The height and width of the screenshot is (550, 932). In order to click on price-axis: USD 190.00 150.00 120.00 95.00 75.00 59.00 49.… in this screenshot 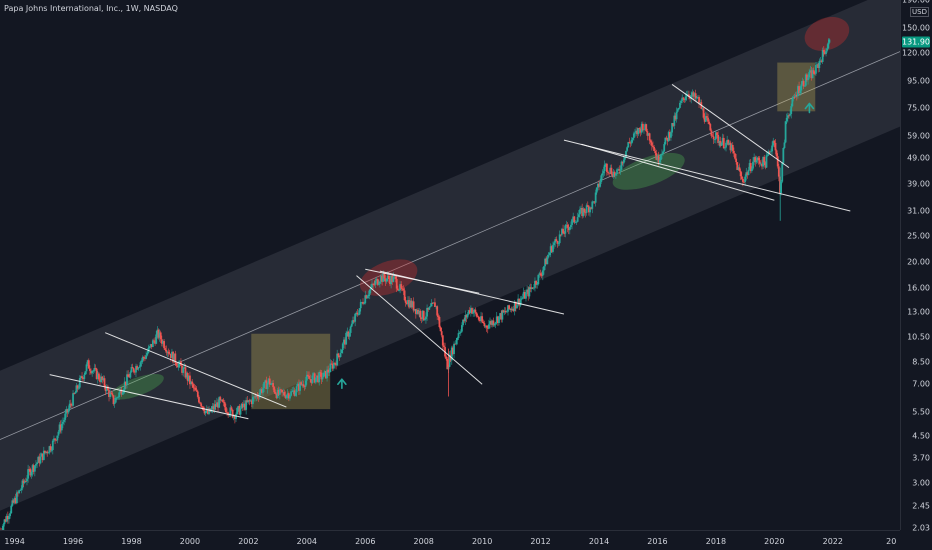, I will do `click(916, 266)`.